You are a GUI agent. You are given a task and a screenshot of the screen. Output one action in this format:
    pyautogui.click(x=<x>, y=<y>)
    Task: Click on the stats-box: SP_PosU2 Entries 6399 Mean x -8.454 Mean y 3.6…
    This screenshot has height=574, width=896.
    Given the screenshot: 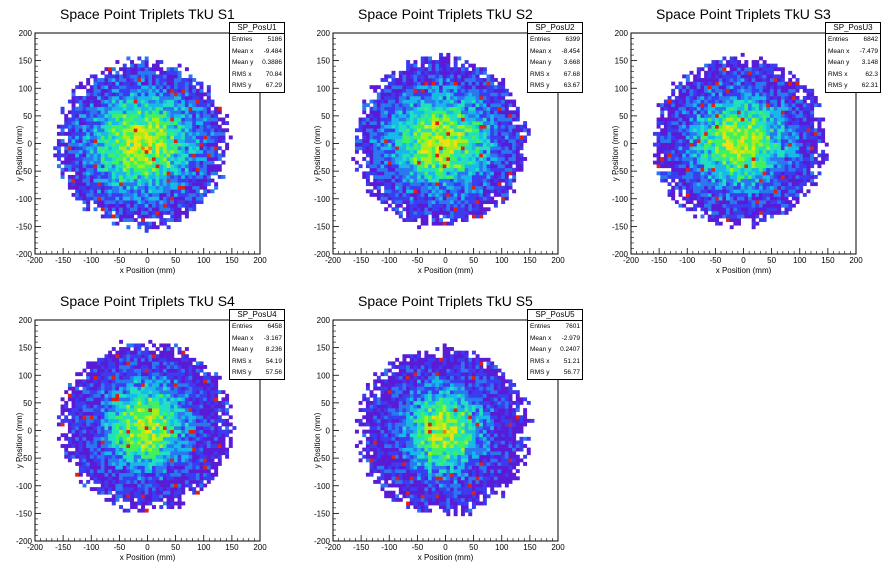 What is the action you would take?
    pyautogui.click(x=555, y=57)
    